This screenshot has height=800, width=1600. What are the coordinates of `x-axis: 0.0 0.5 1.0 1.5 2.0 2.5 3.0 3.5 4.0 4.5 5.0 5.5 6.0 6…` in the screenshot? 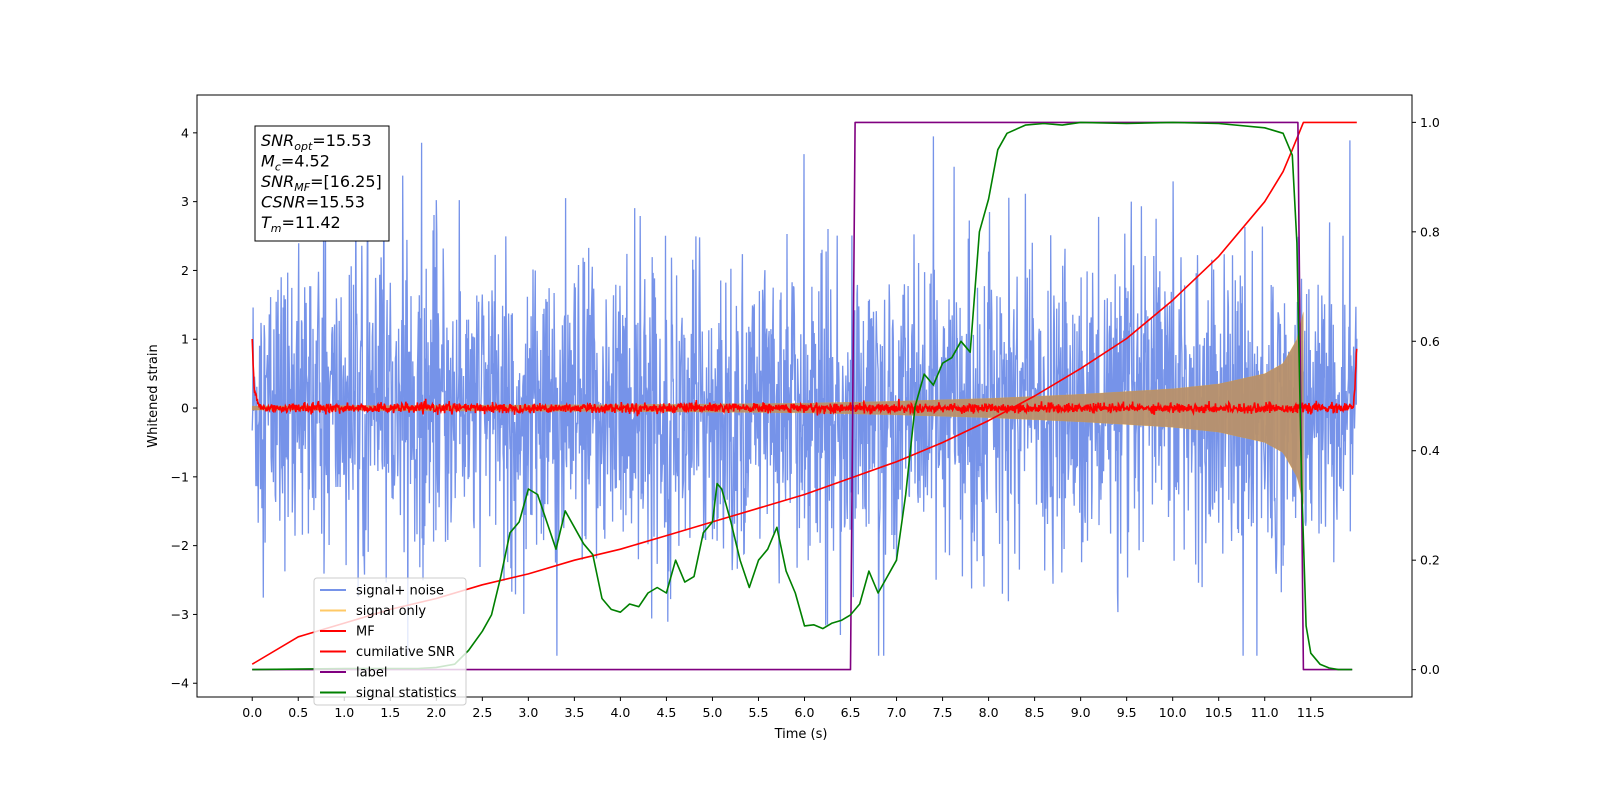 It's located at (783, 708).